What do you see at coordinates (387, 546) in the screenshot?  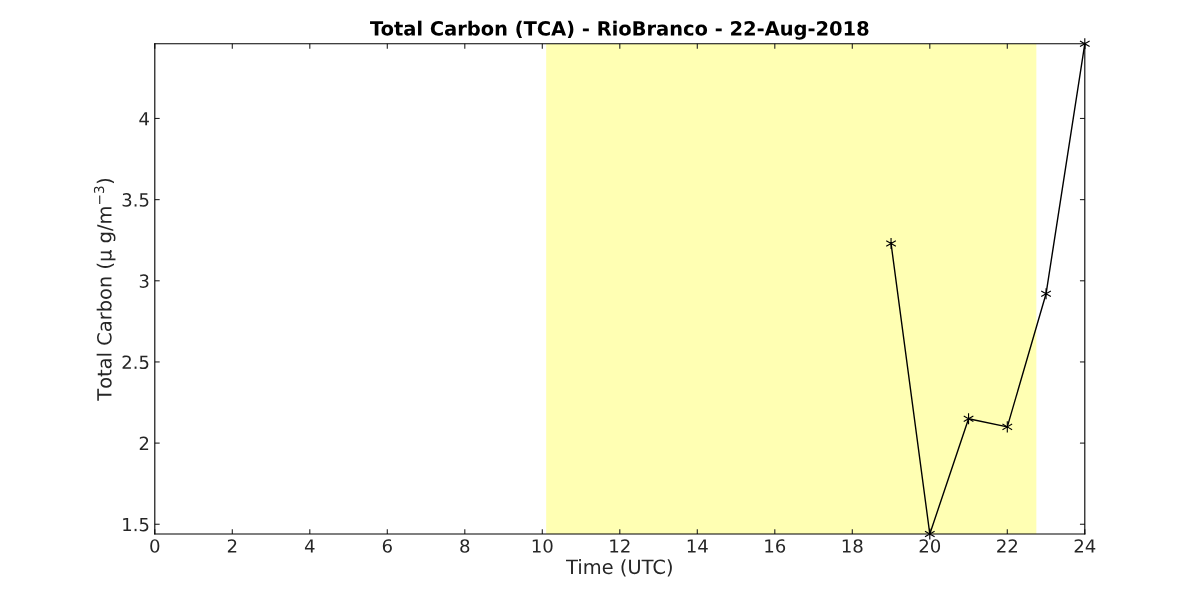 I see `x-tick-label: 6` at bounding box center [387, 546].